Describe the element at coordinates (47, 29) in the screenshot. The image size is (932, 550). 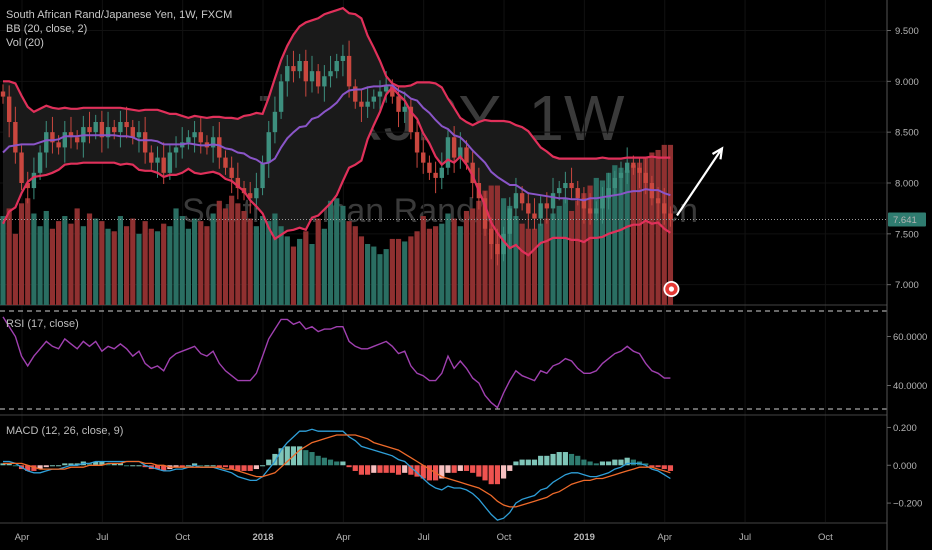
I see `legend-bb: BB (20, close, 2)` at that location.